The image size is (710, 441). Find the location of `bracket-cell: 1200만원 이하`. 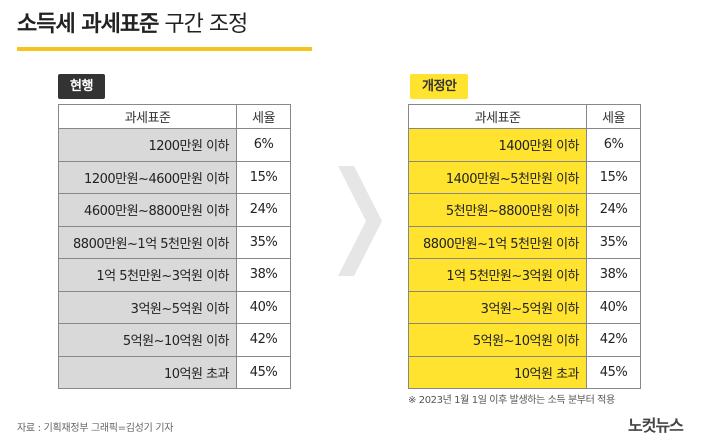

bracket-cell: 1200만원 이하 is located at coordinates (147, 145).